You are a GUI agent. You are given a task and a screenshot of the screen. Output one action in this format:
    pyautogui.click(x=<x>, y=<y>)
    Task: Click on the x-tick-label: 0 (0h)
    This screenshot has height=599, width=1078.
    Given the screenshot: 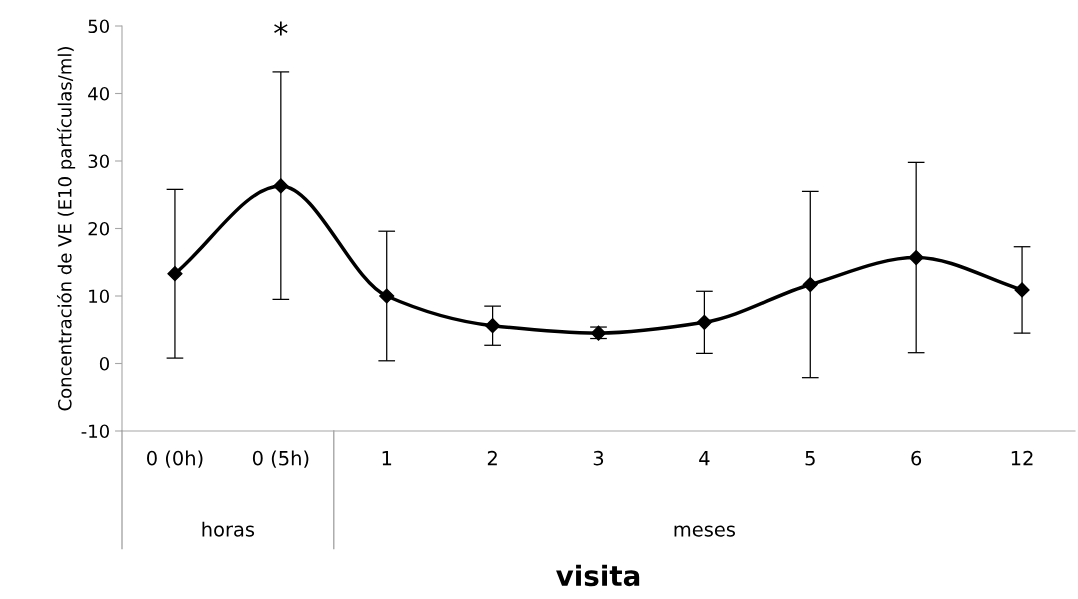 What is the action you would take?
    pyautogui.click(x=175, y=459)
    